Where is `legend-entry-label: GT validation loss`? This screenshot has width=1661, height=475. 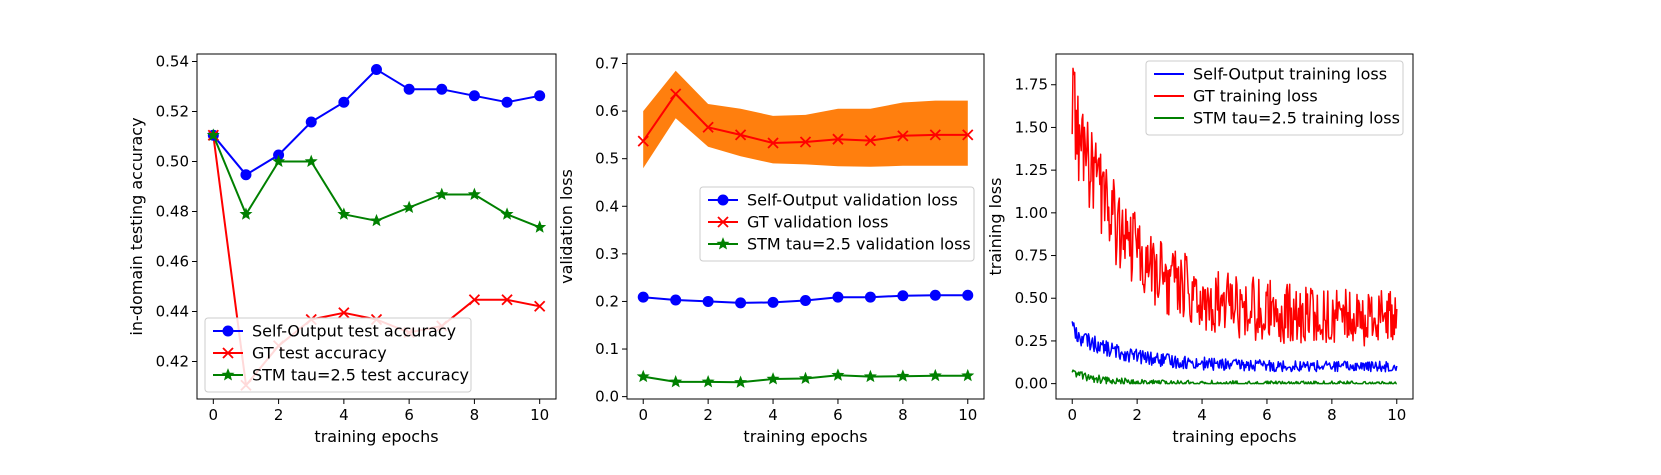 legend-entry-label: GT validation loss is located at coordinates (817, 222).